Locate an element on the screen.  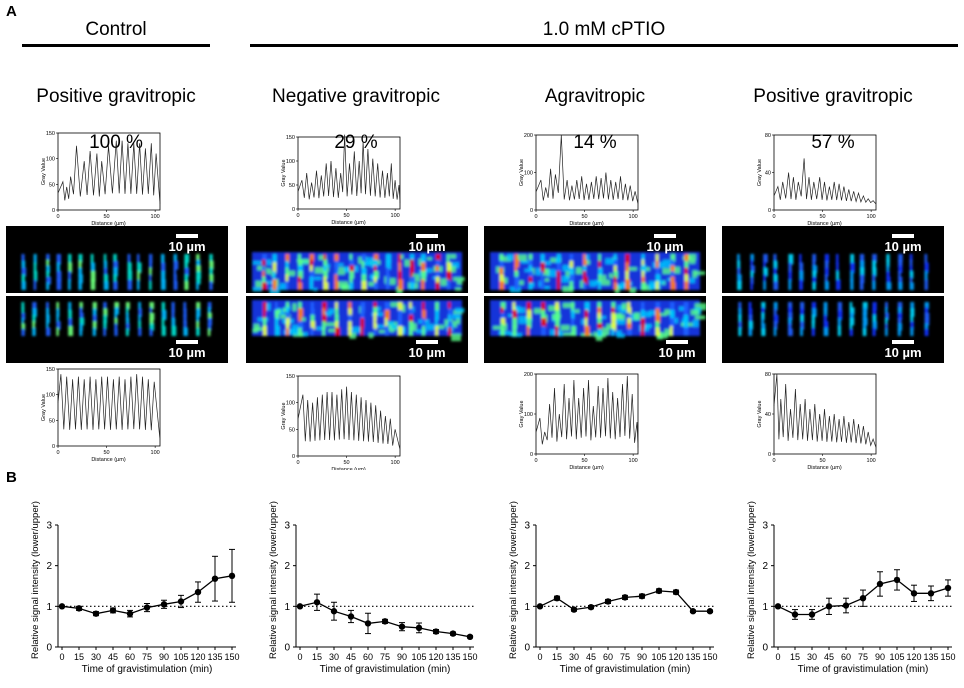
y-tick-label: 2 is located at coordinates (49, 566).